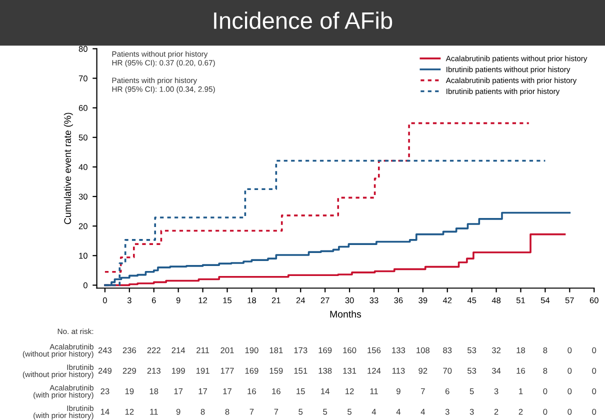  What do you see at coordinates (447, 300) in the screenshot?
I see `x-tick-label: 42` at bounding box center [447, 300].